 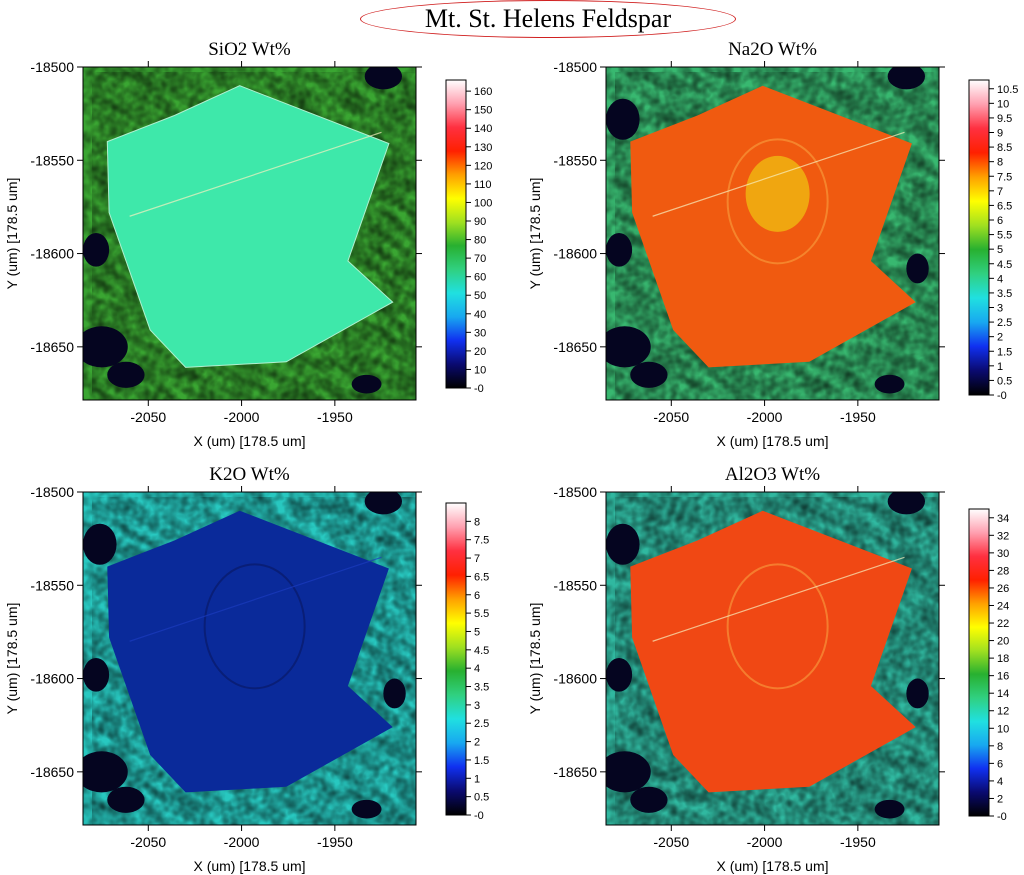 I want to click on colorbar-tick-label: 1.5, so click(x=481, y=761).